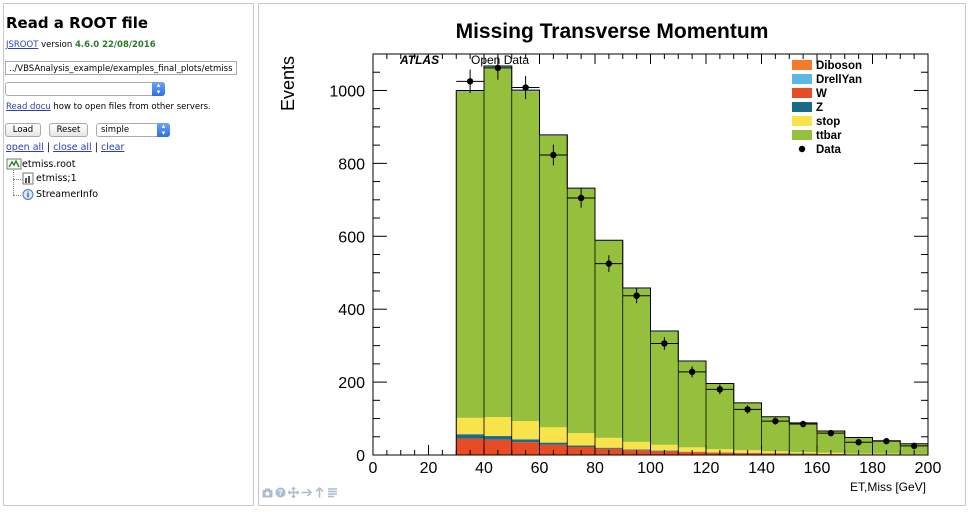 This screenshot has height=512, width=970. What do you see at coordinates (802, 135) in the screenshot?
I see `legend-swatch-ttbar` at bounding box center [802, 135].